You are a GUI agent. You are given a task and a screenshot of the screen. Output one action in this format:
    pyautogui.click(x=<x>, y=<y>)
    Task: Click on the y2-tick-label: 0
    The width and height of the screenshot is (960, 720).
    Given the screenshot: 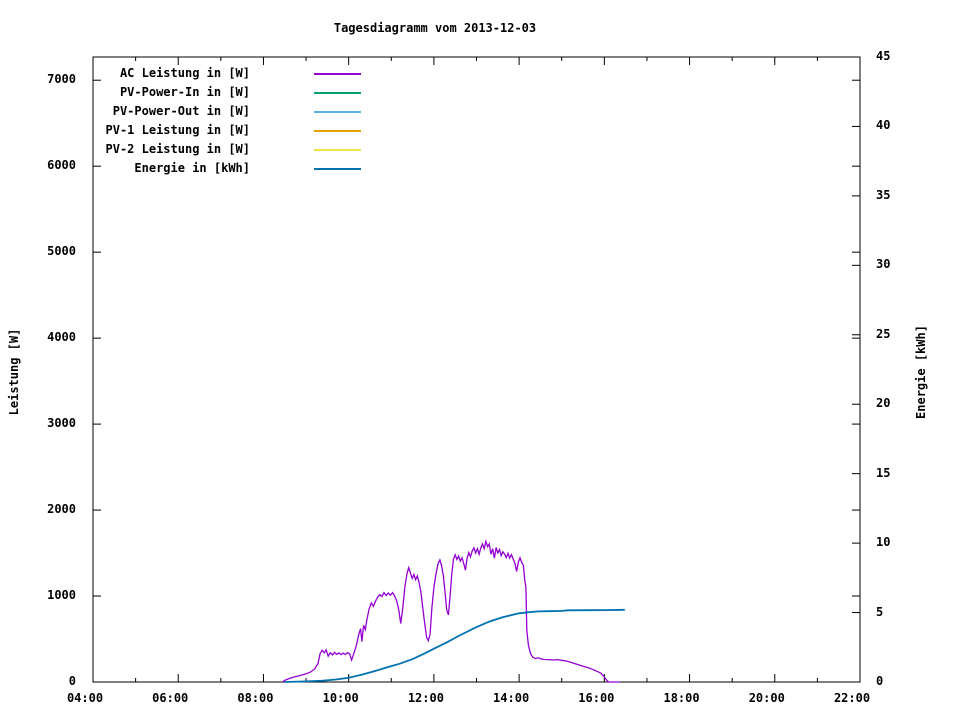 What is the action you would take?
    pyautogui.click(x=880, y=681)
    